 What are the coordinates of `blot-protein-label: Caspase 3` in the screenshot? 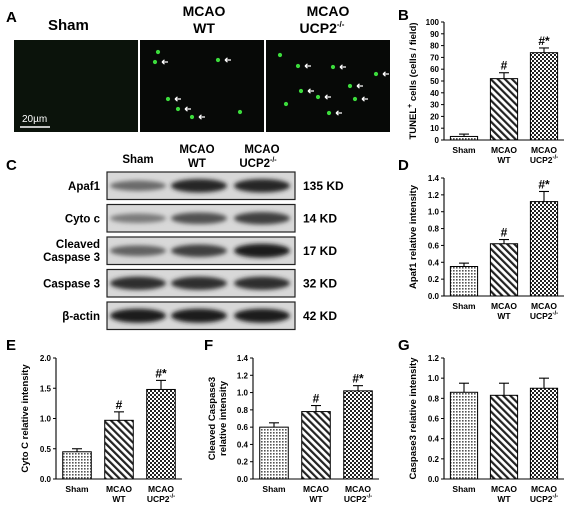 It's located at (71, 284).